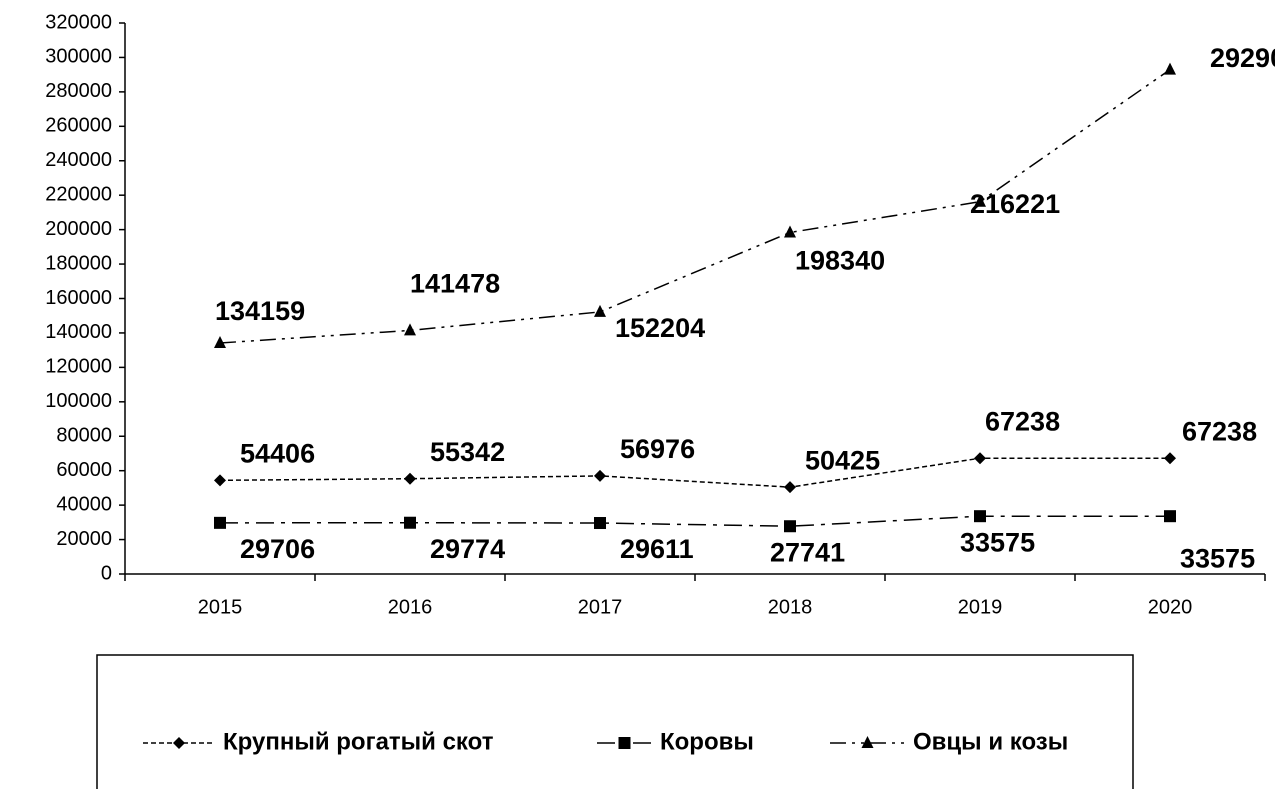 The height and width of the screenshot is (789, 1275). I want to click on data-label: 29774, so click(467, 549).